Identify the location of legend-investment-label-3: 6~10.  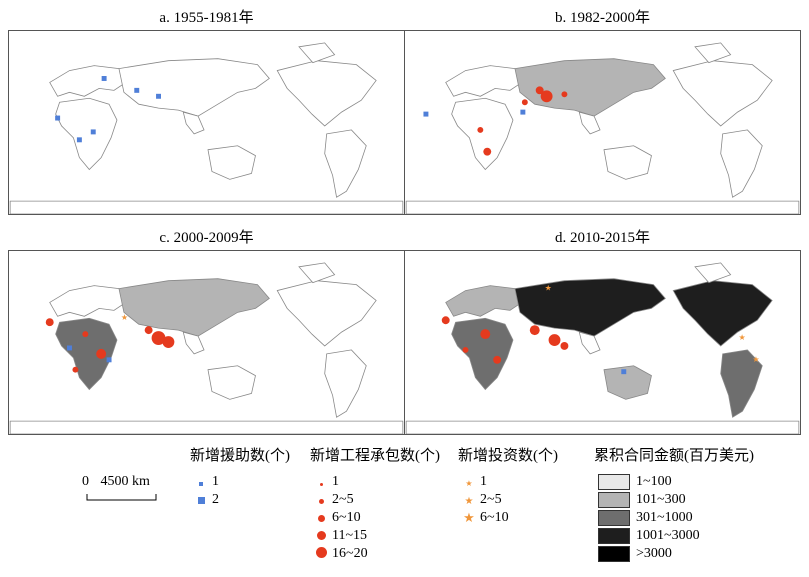
(494, 517).